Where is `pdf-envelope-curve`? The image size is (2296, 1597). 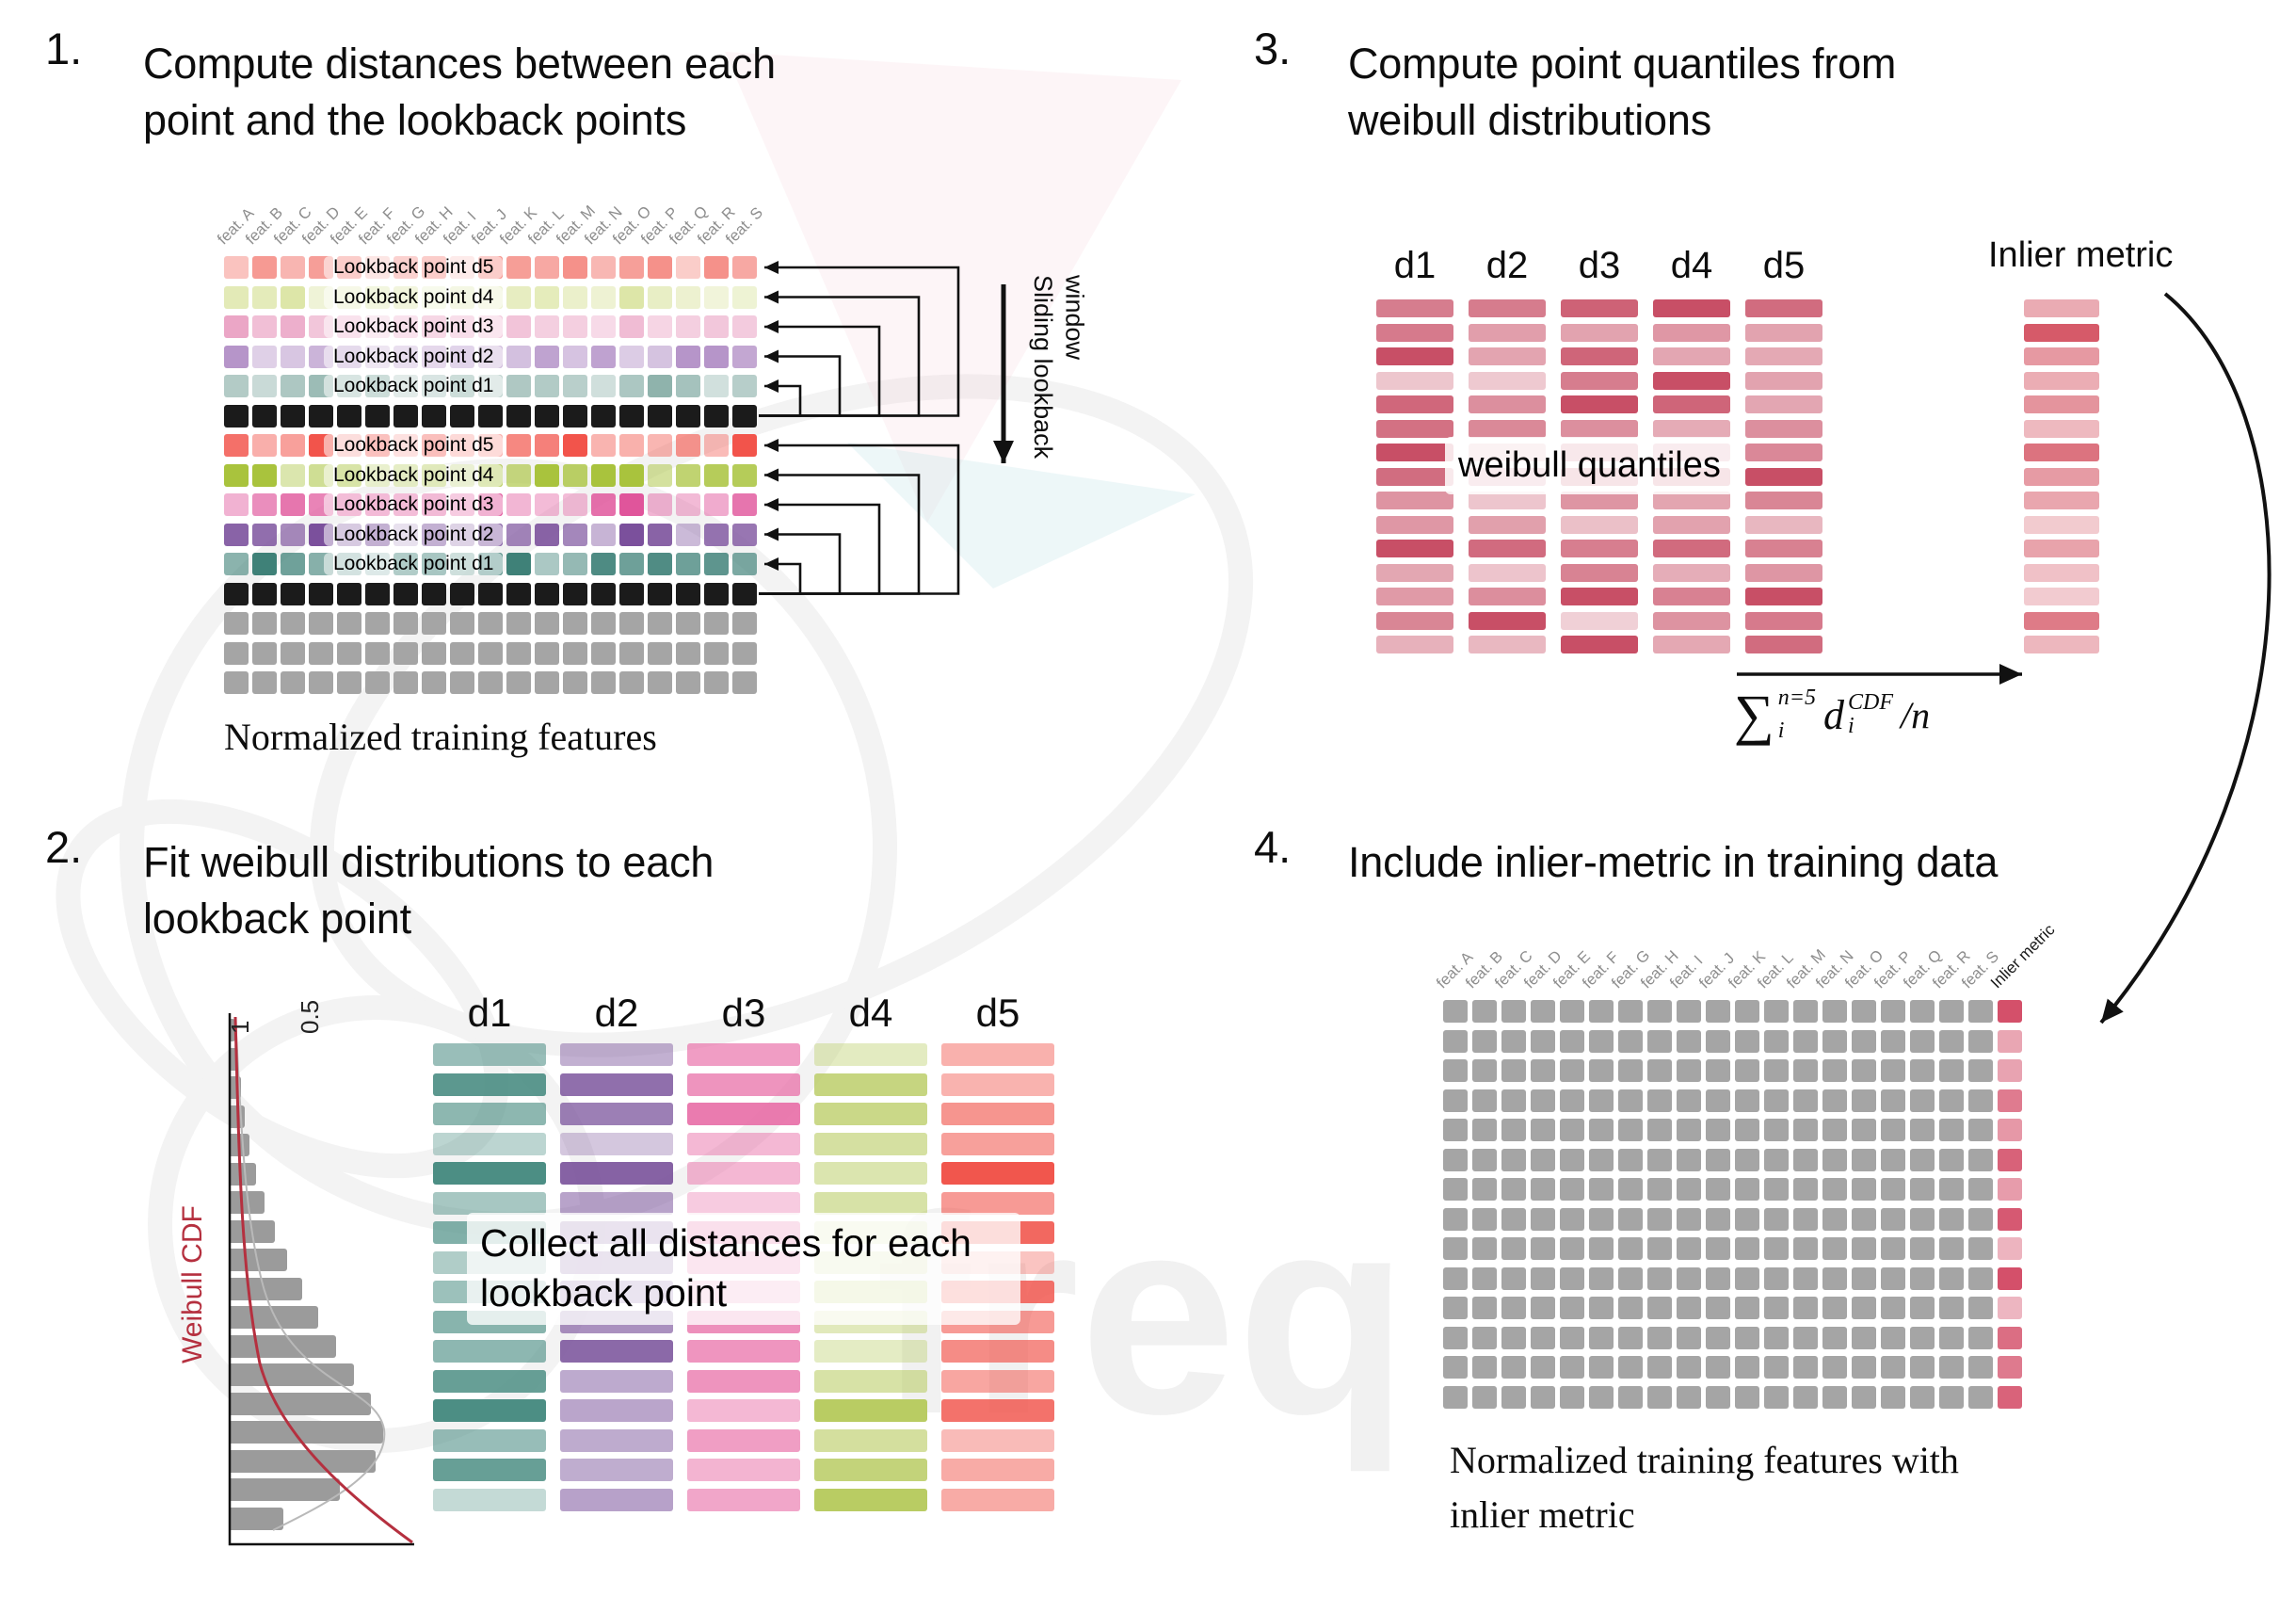 pdf-envelope-curve is located at coordinates (310, 1274).